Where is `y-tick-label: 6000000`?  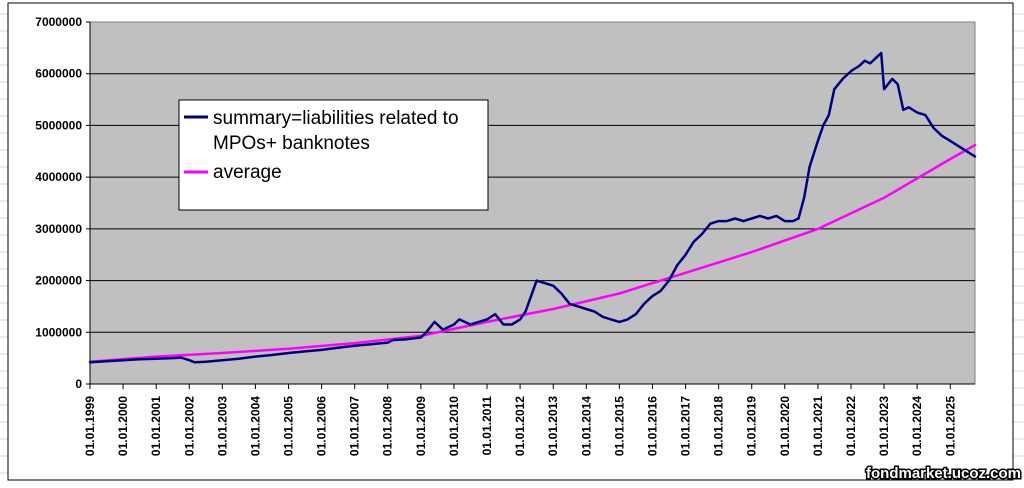 y-tick-label: 6000000 is located at coordinates (58, 74).